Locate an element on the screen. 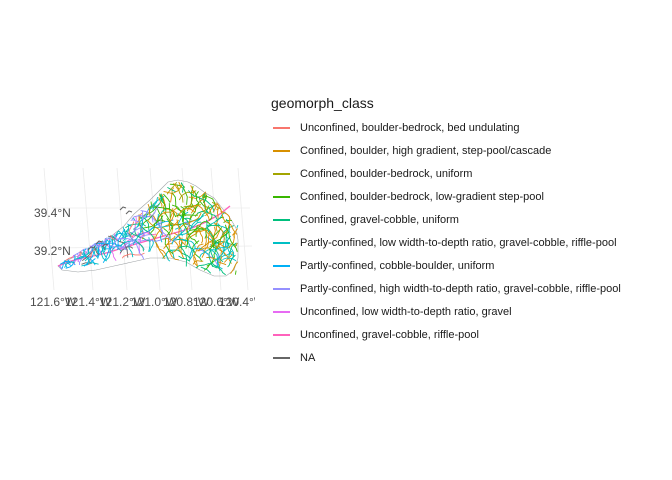  legend-item: Confined, boulder-bedrock, uniform is located at coordinates (468, 173).